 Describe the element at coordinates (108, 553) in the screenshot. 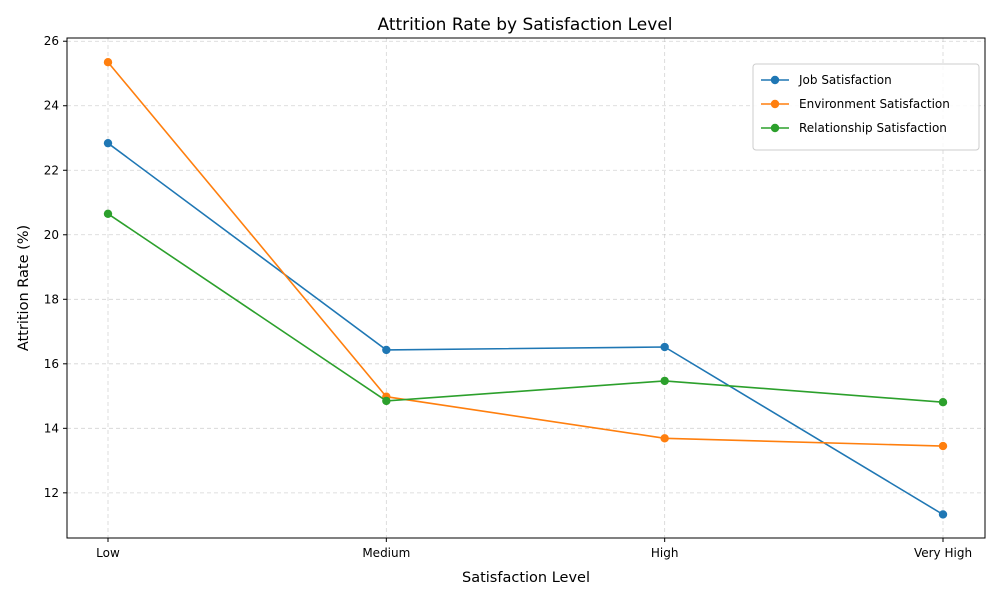

I see `x-tick-label: Low` at that location.